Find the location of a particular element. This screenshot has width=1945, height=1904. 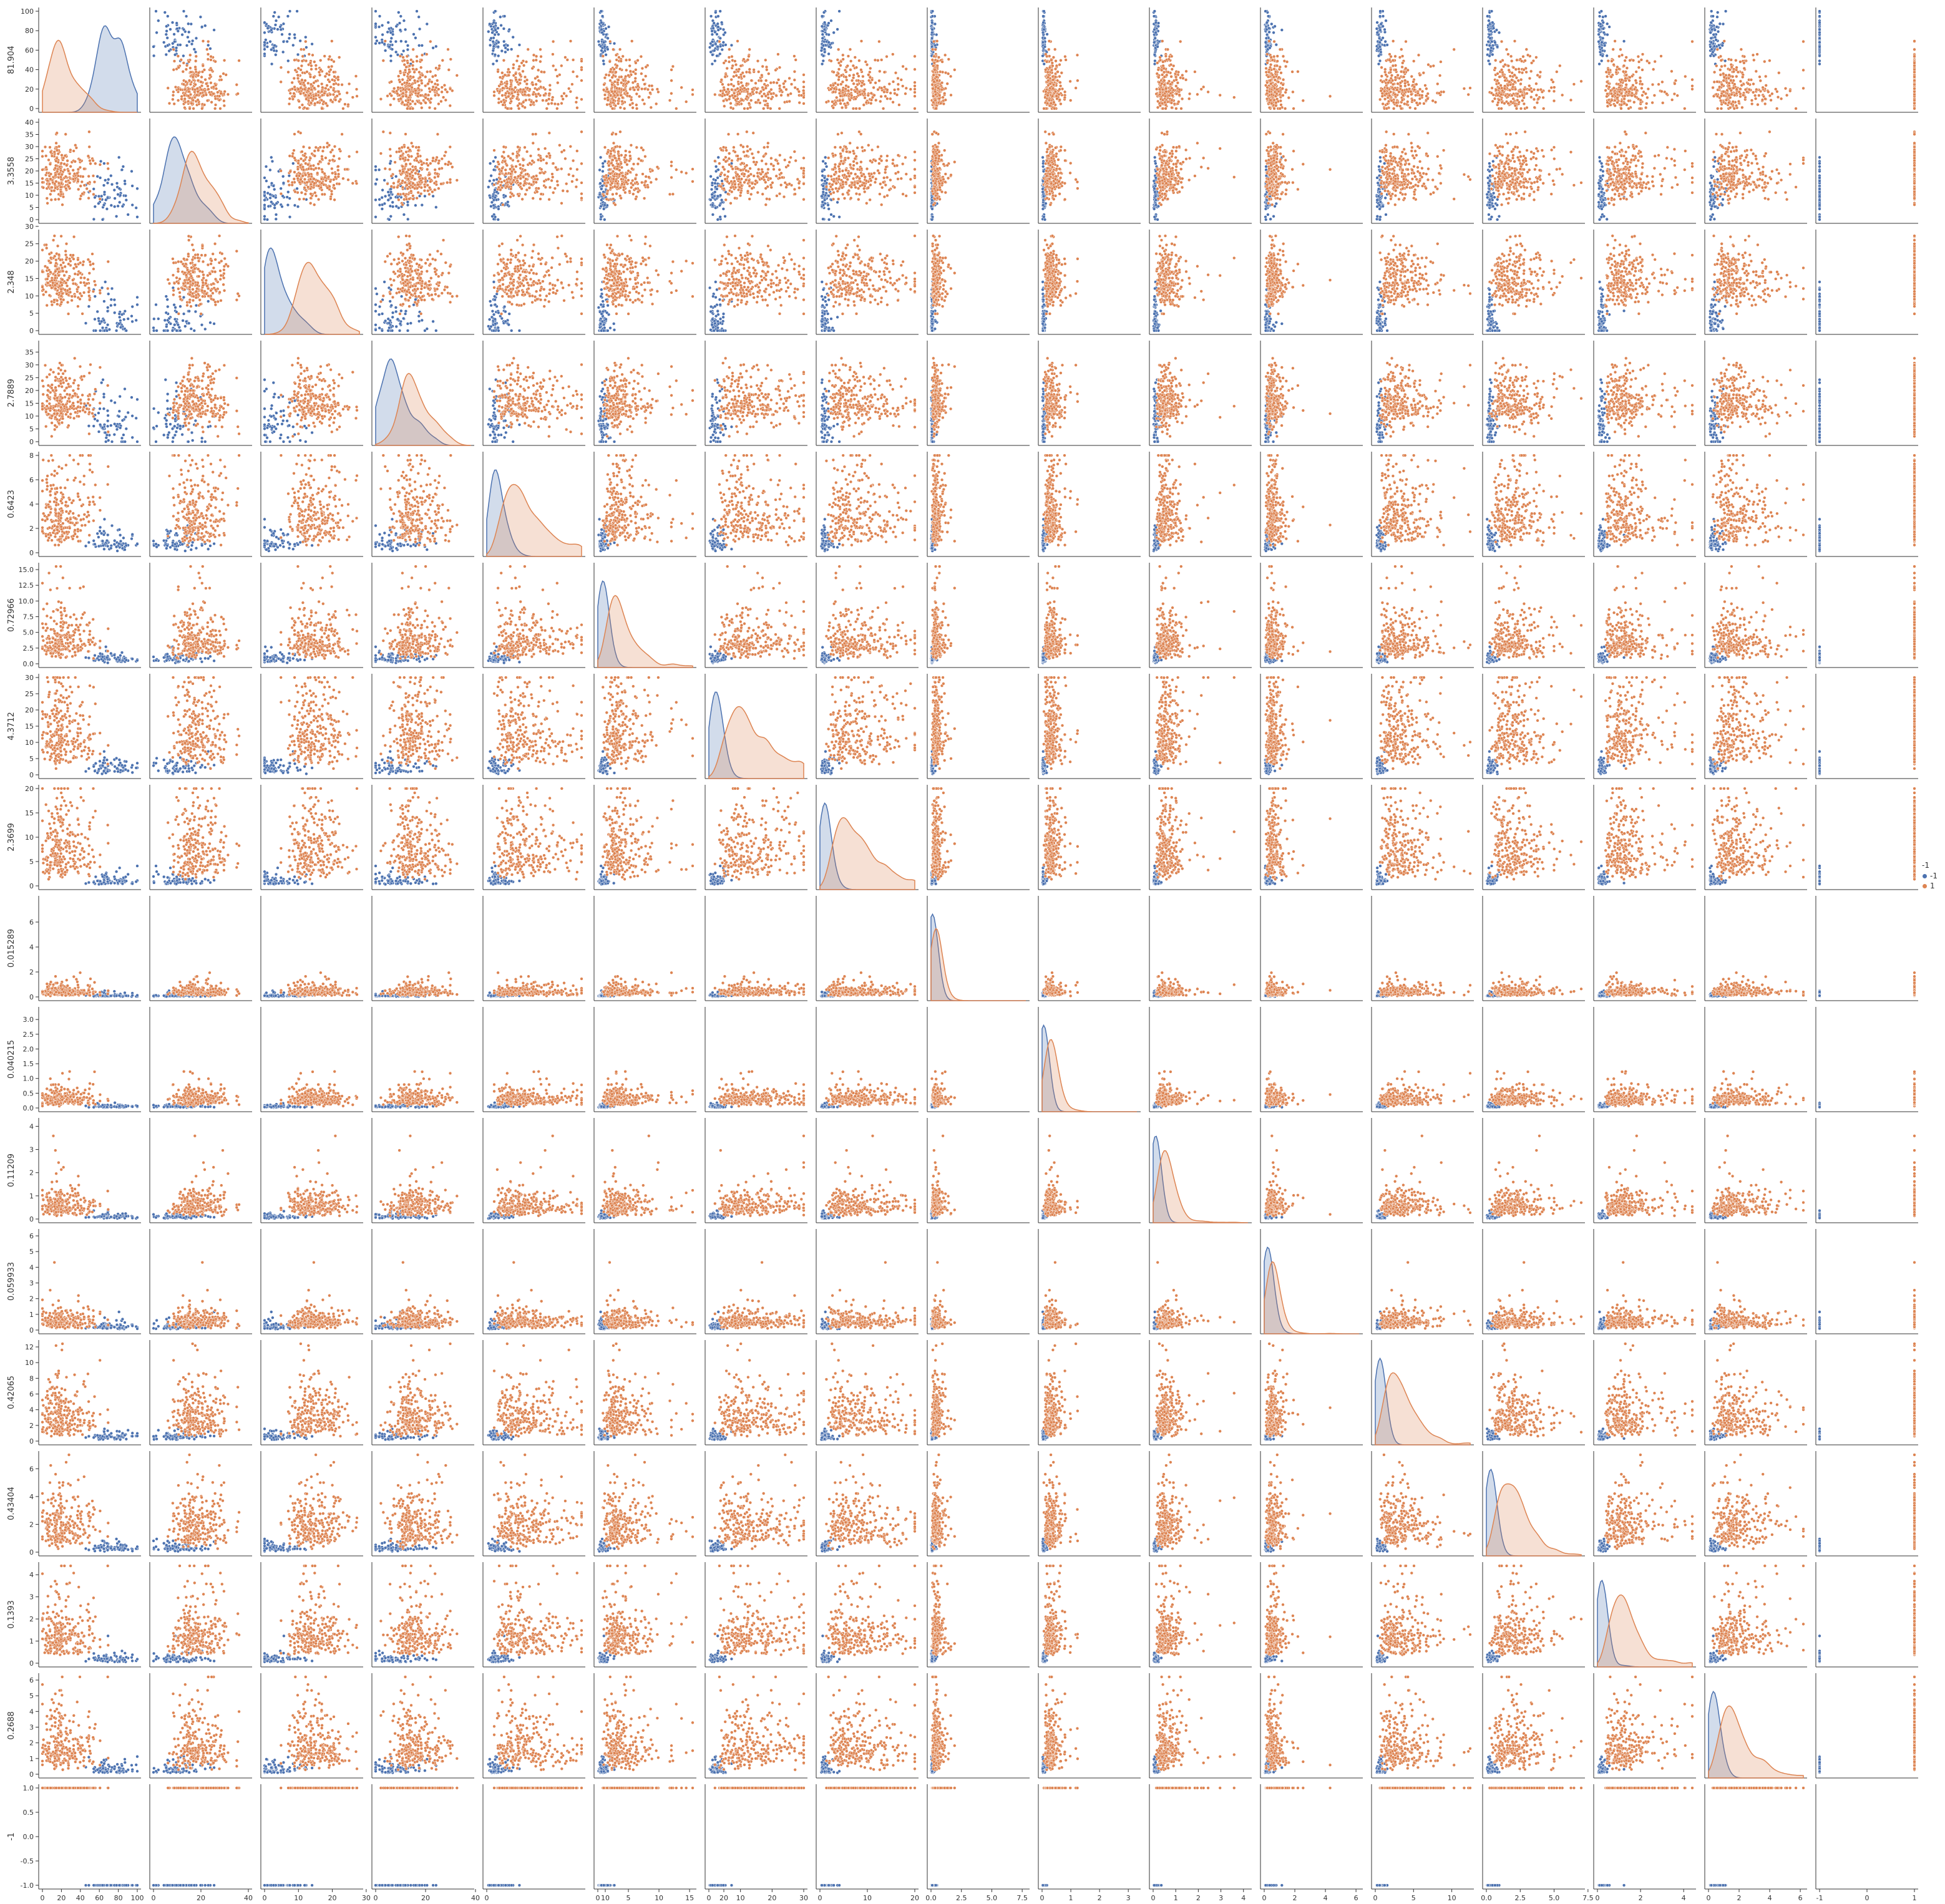

subplot-r0-c2 is located at coordinates (312, 59).